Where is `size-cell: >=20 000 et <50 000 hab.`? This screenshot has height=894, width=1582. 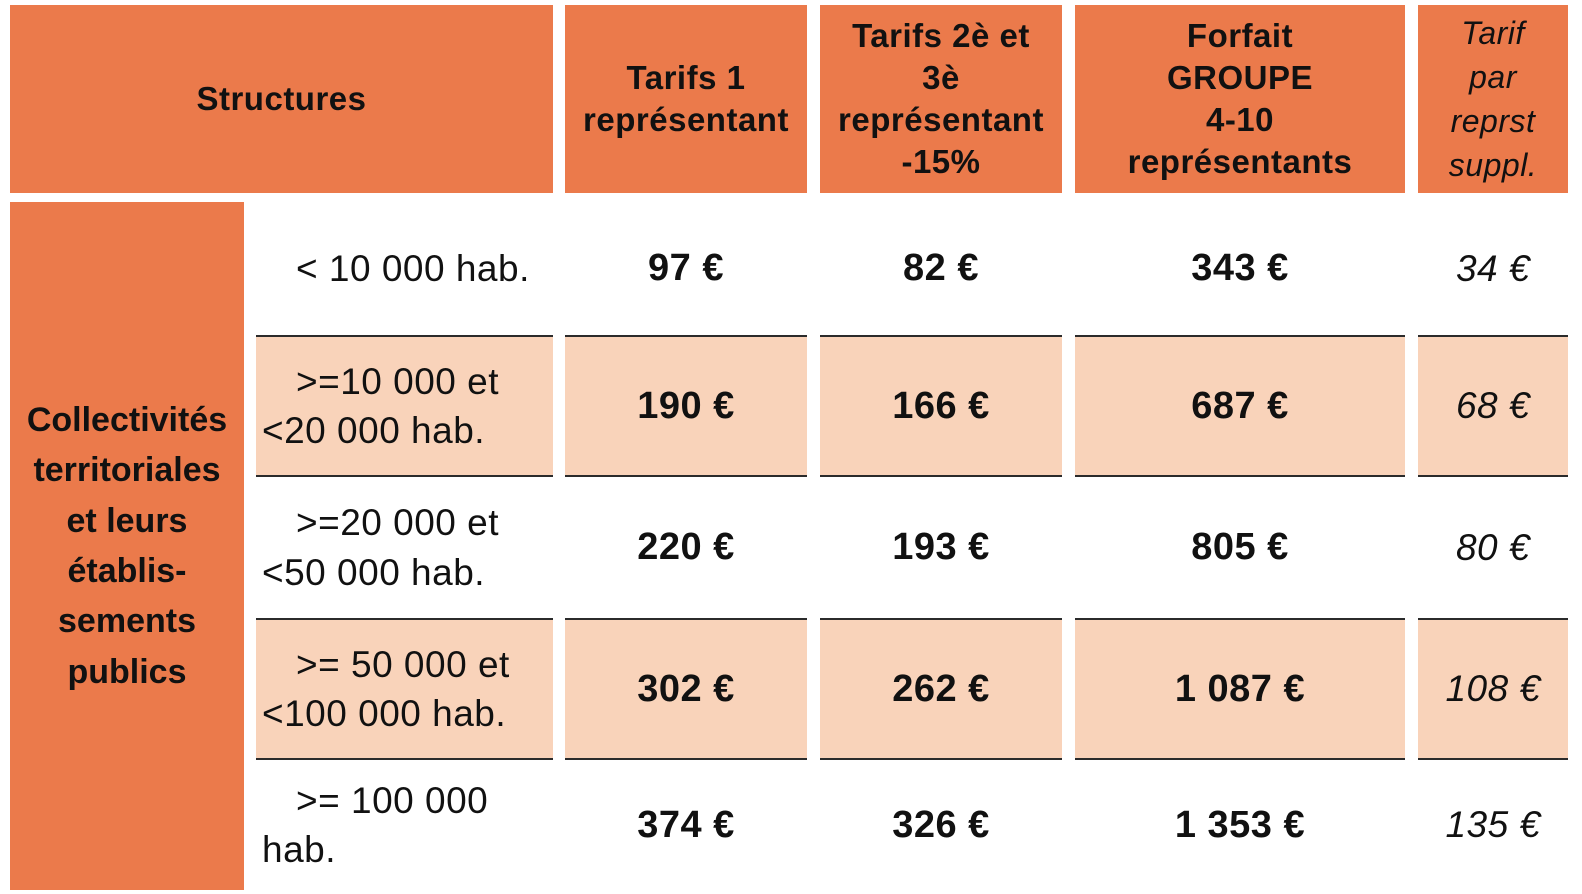 size-cell: >=20 000 et <50 000 hab. is located at coordinates (381, 547).